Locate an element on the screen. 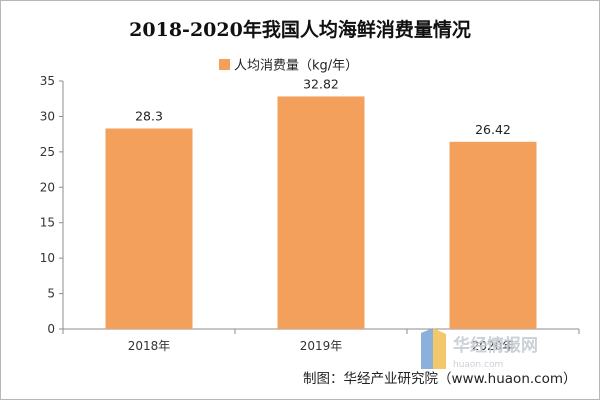  watermark-text: 华经情报网 is located at coordinates (495, 345).